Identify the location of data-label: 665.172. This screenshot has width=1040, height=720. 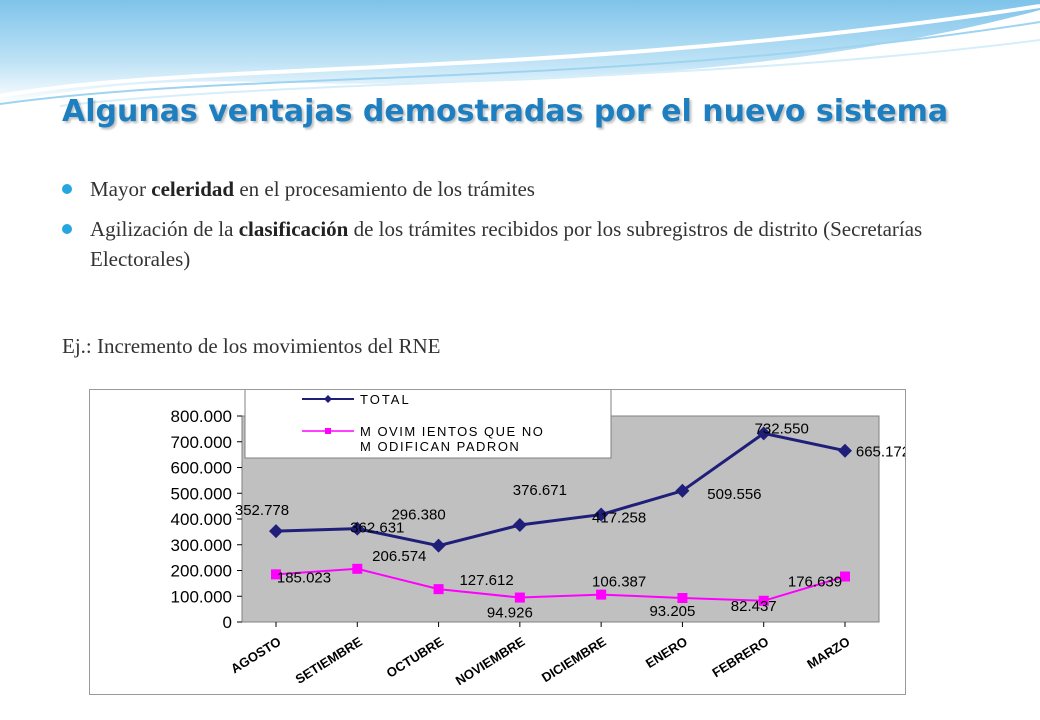
(880, 452).